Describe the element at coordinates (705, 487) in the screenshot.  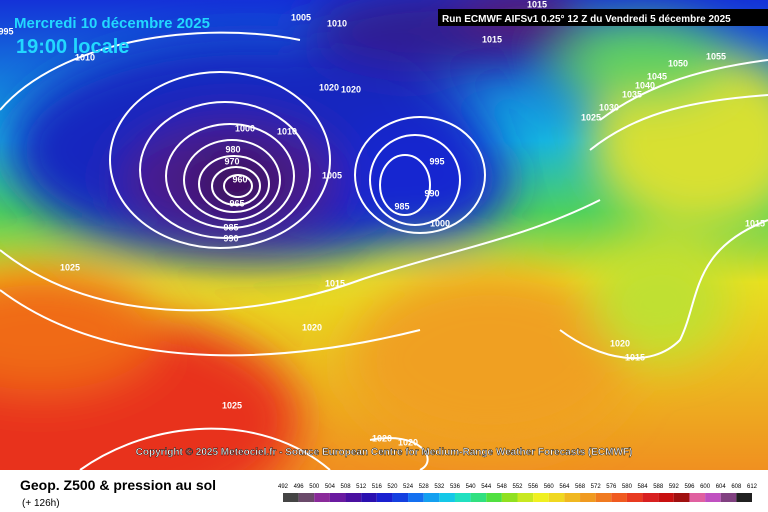
I see `scale-label: 600` at that location.